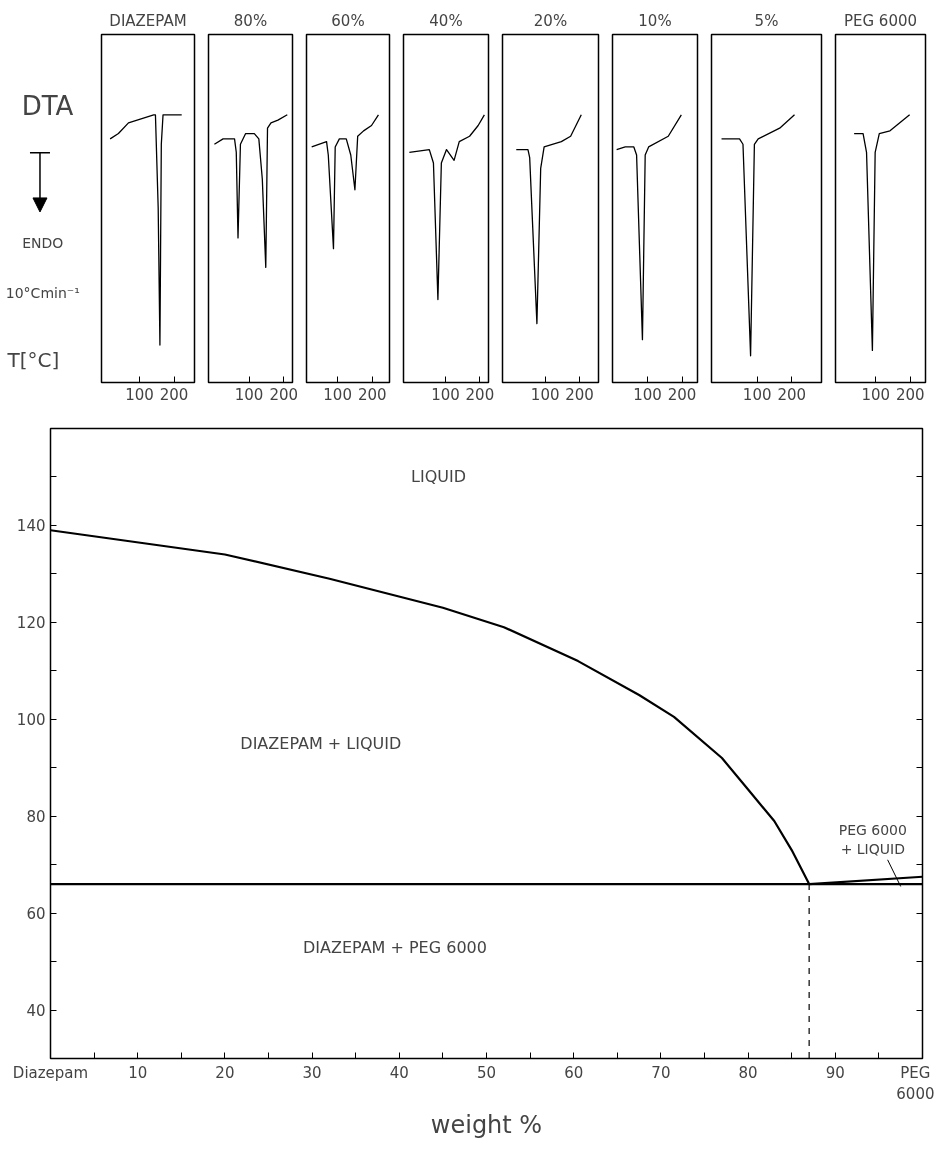  What do you see at coordinates (36, 817) in the screenshot?
I see `y-tick-label: 80` at bounding box center [36, 817].